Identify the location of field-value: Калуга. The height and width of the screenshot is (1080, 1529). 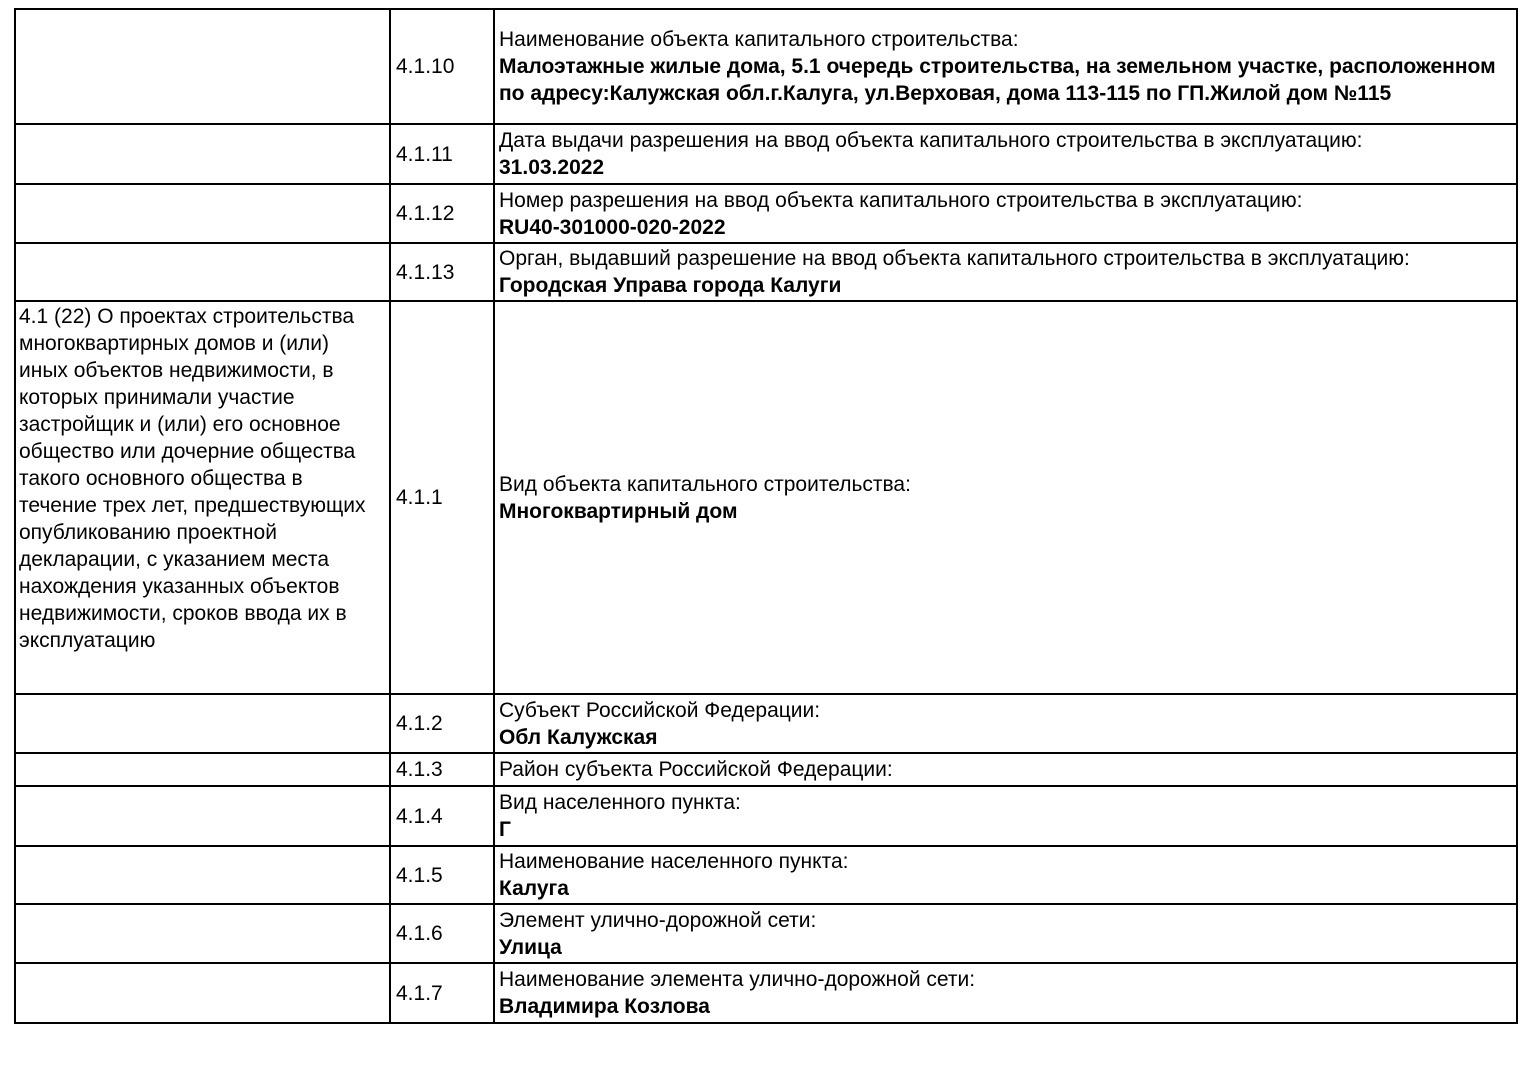
(534, 888).